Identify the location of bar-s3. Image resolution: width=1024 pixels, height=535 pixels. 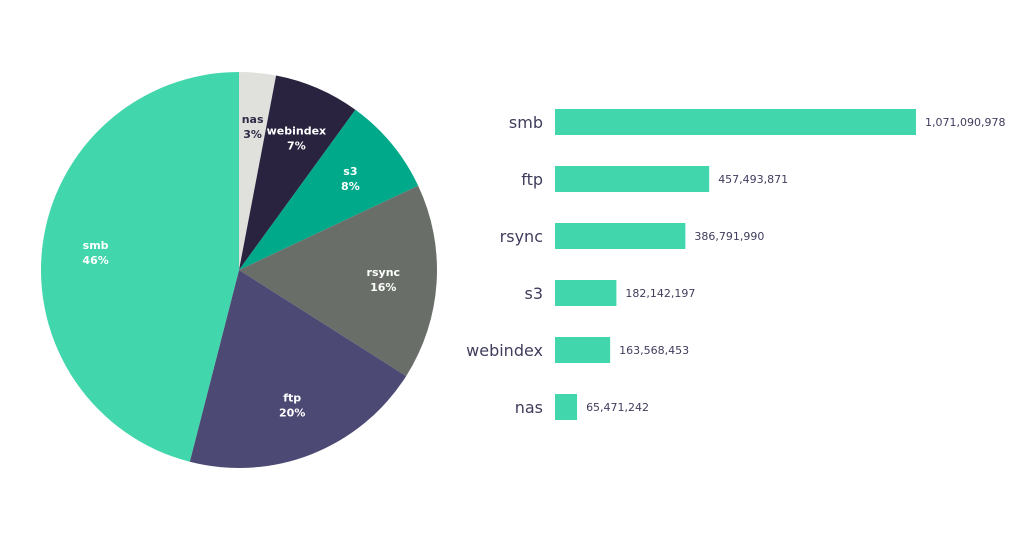
(586, 293).